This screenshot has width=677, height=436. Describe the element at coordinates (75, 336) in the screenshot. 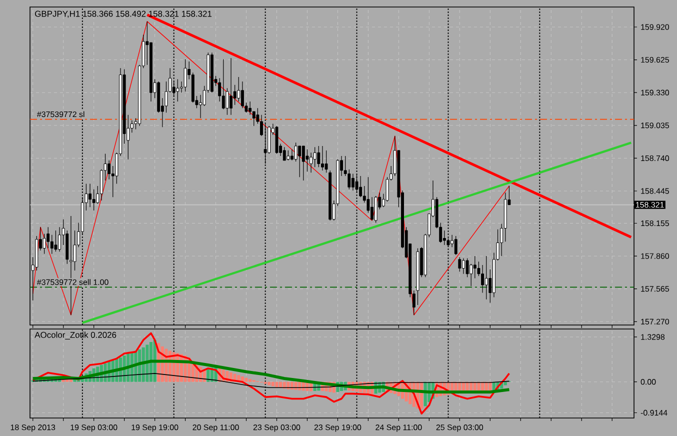

I see `chart-title: AOcolor_Zotik 0.2026` at that location.